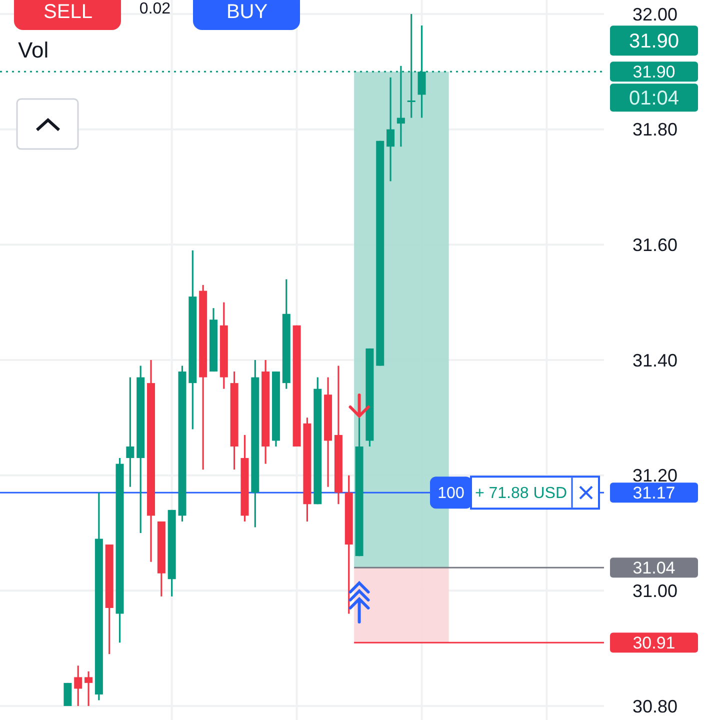 This screenshot has height=720, width=720. Describe the element at coordinates (654, 568) in the screenshot. I see `ref-line-label: 31.04` at that location.